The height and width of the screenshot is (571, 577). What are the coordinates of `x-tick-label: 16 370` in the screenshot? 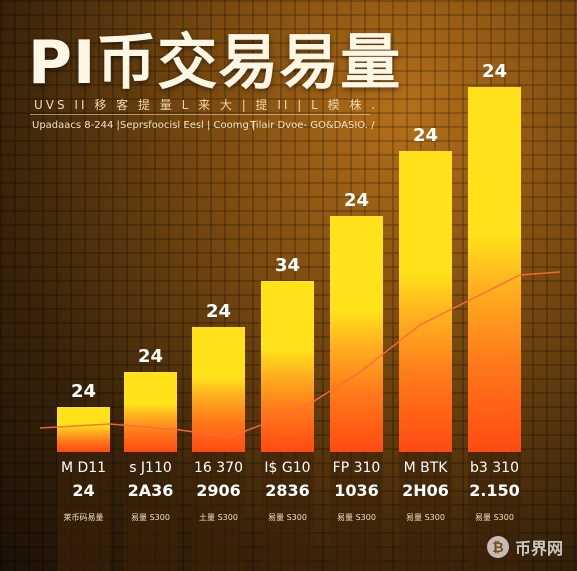 It's located at (218, 468).